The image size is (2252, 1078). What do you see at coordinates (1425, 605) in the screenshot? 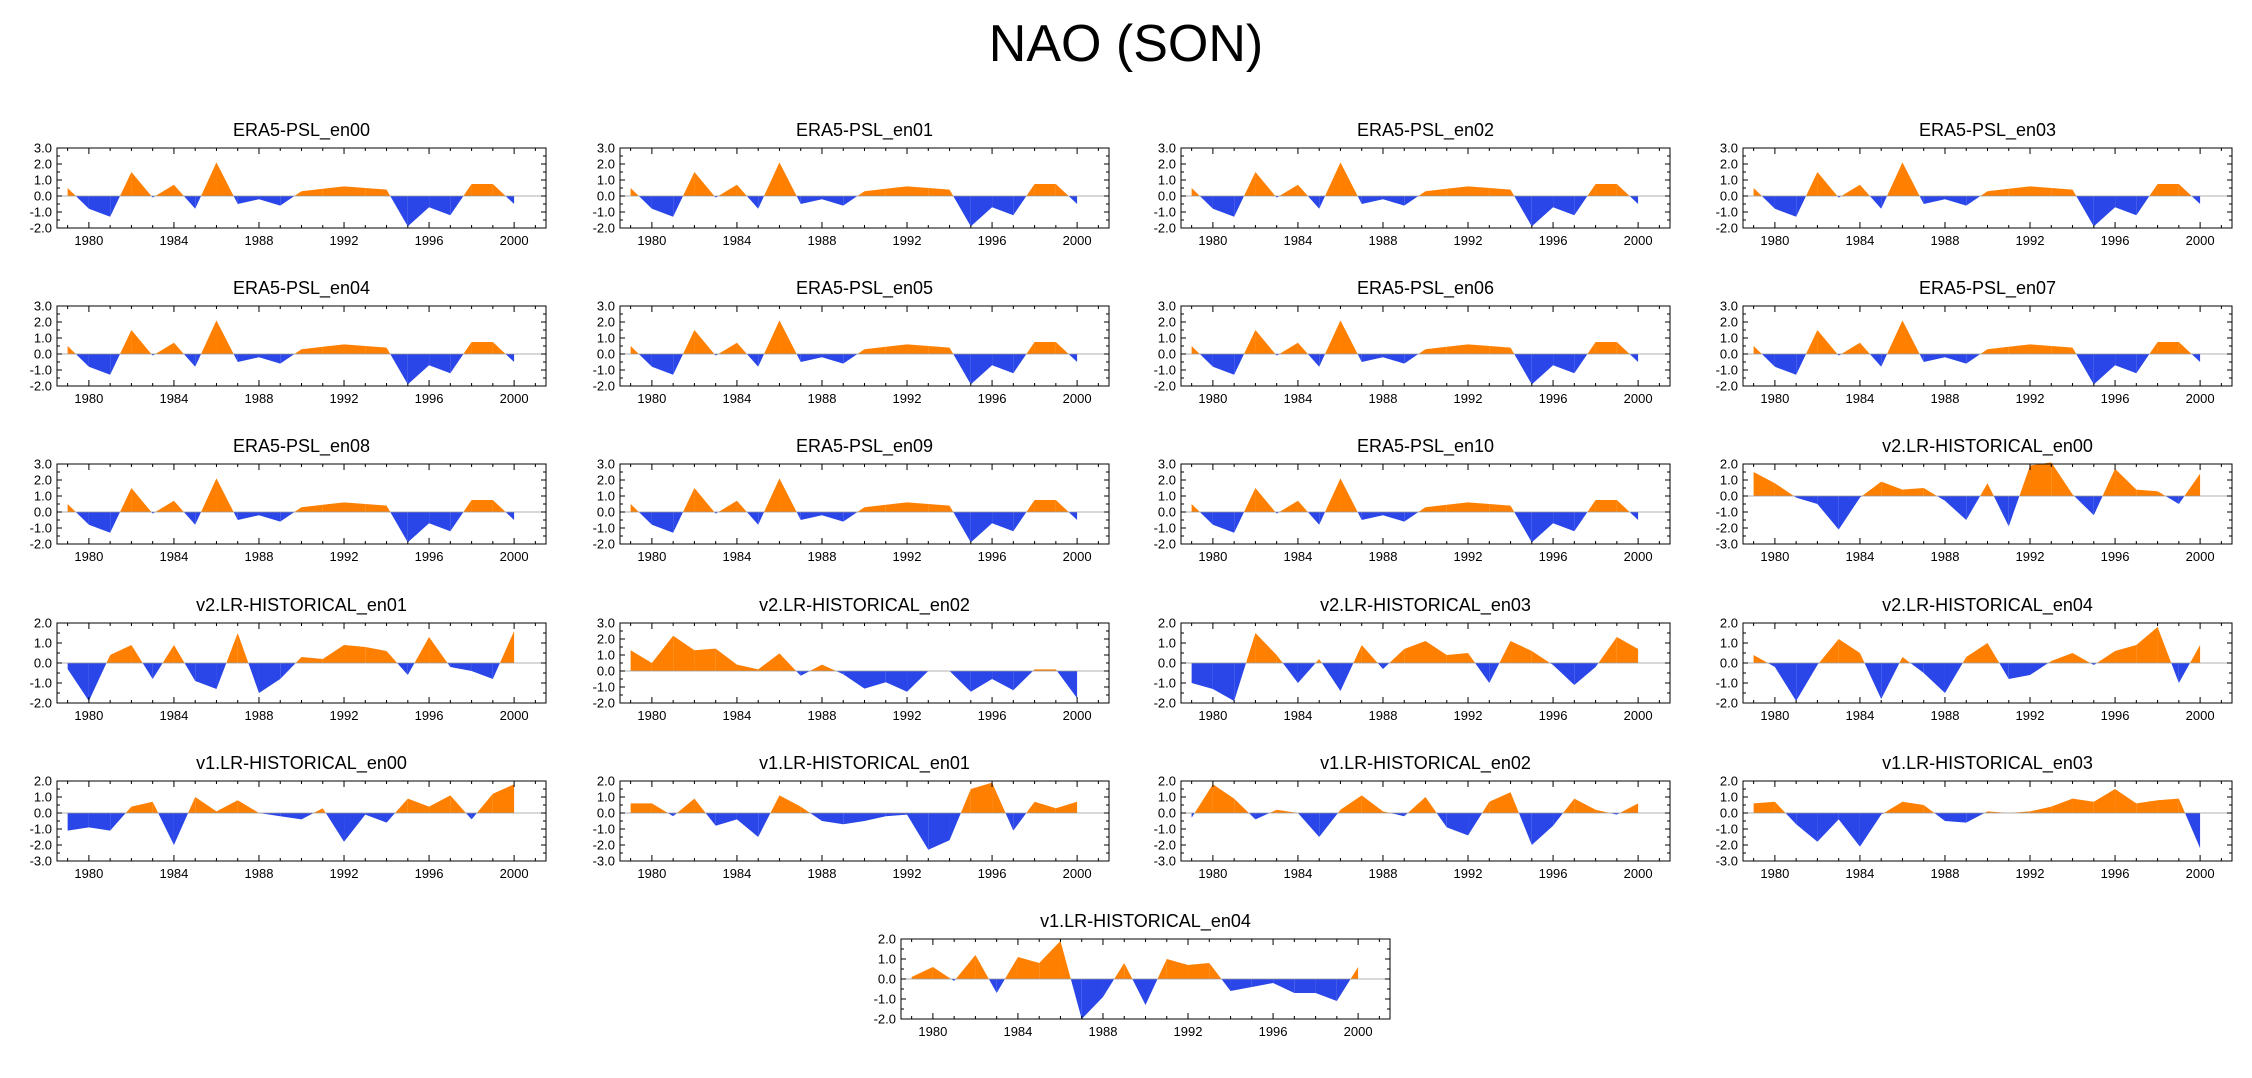
I see `panel-title: v2.LR-HISTORICAL_en03` at bounding box center [1425, 605].